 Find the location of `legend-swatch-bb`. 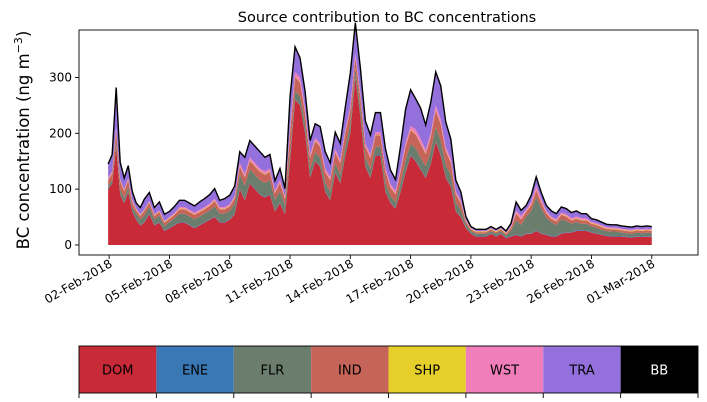

legend-swatch-bb is located at coordinates (659, 369).